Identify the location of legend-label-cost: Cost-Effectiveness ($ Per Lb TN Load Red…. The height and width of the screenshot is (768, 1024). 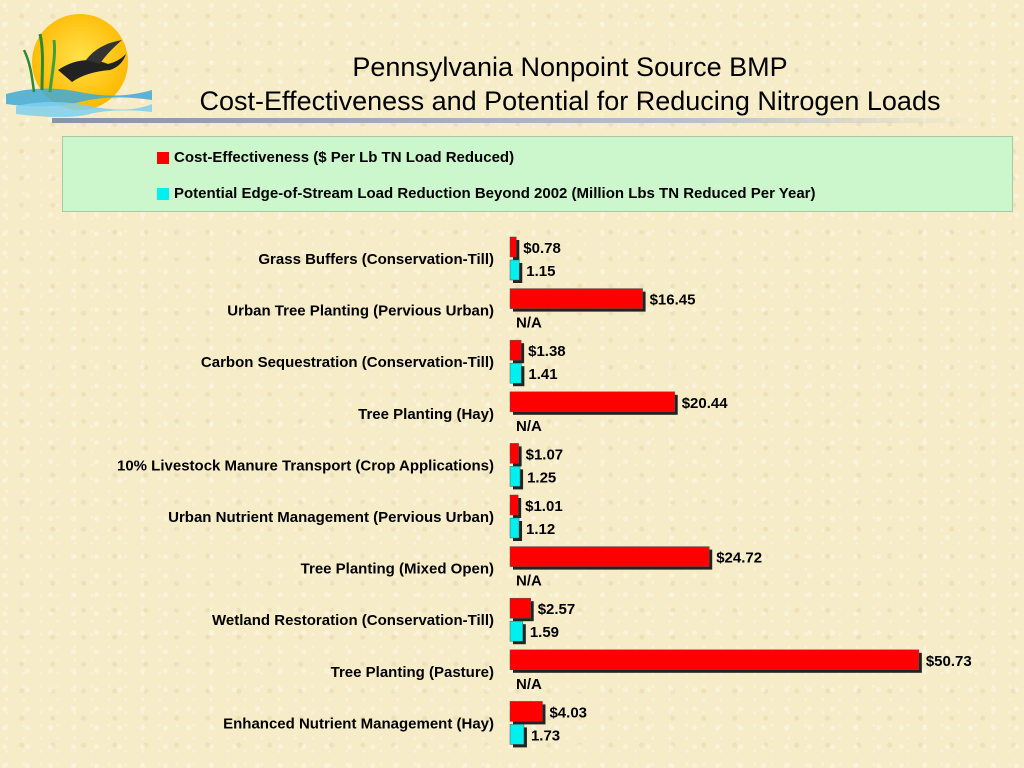
(344, 157).